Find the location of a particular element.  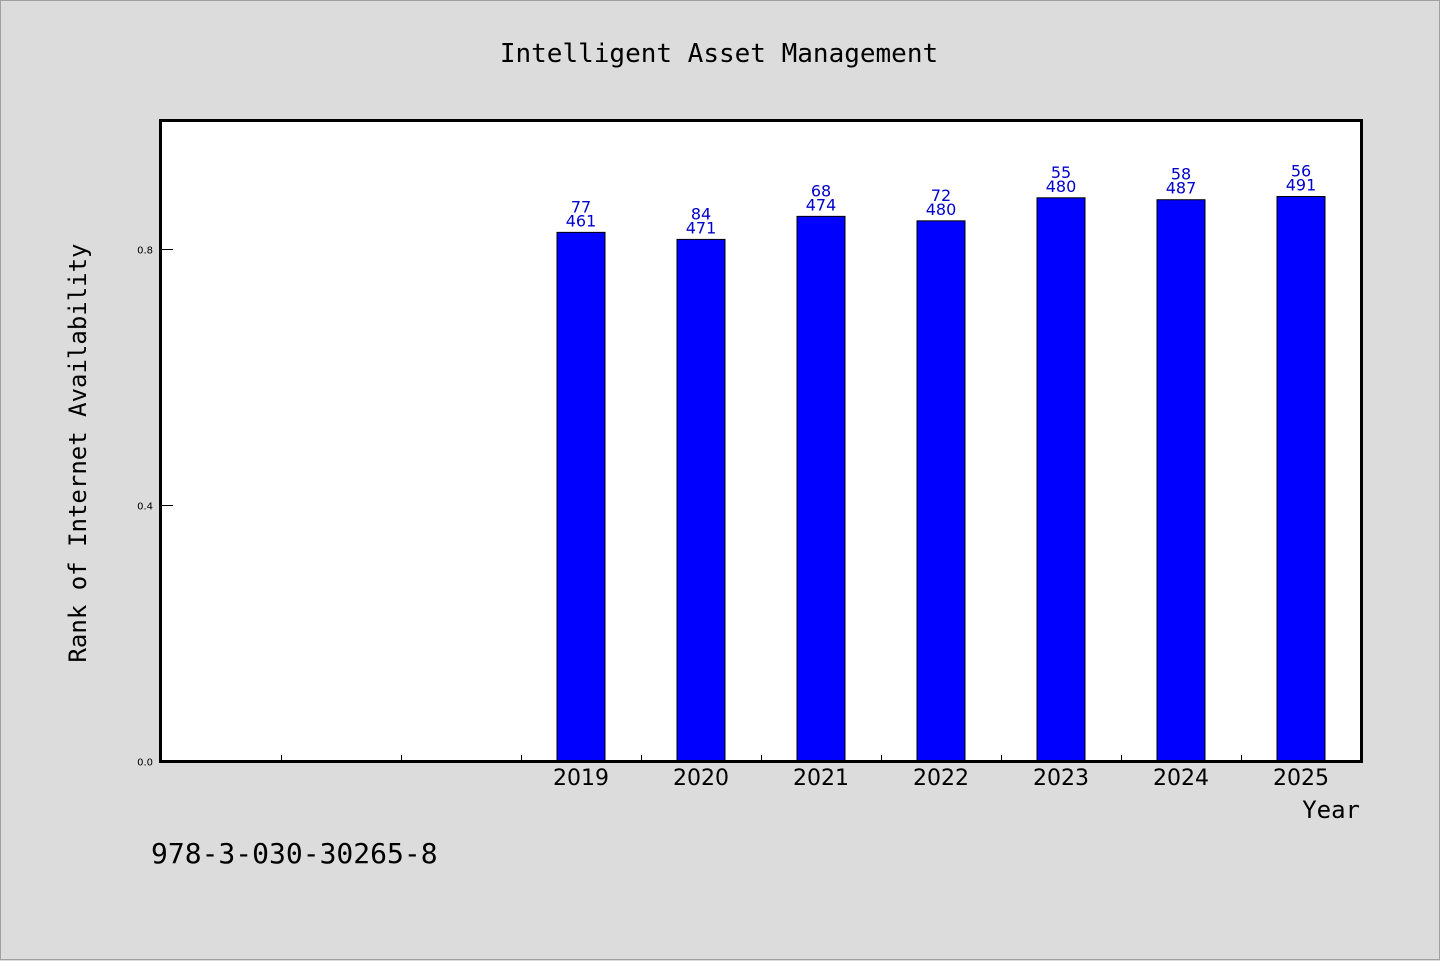

y-axis-label: Rank of Internet Availability is located at coordinates (78, 452).